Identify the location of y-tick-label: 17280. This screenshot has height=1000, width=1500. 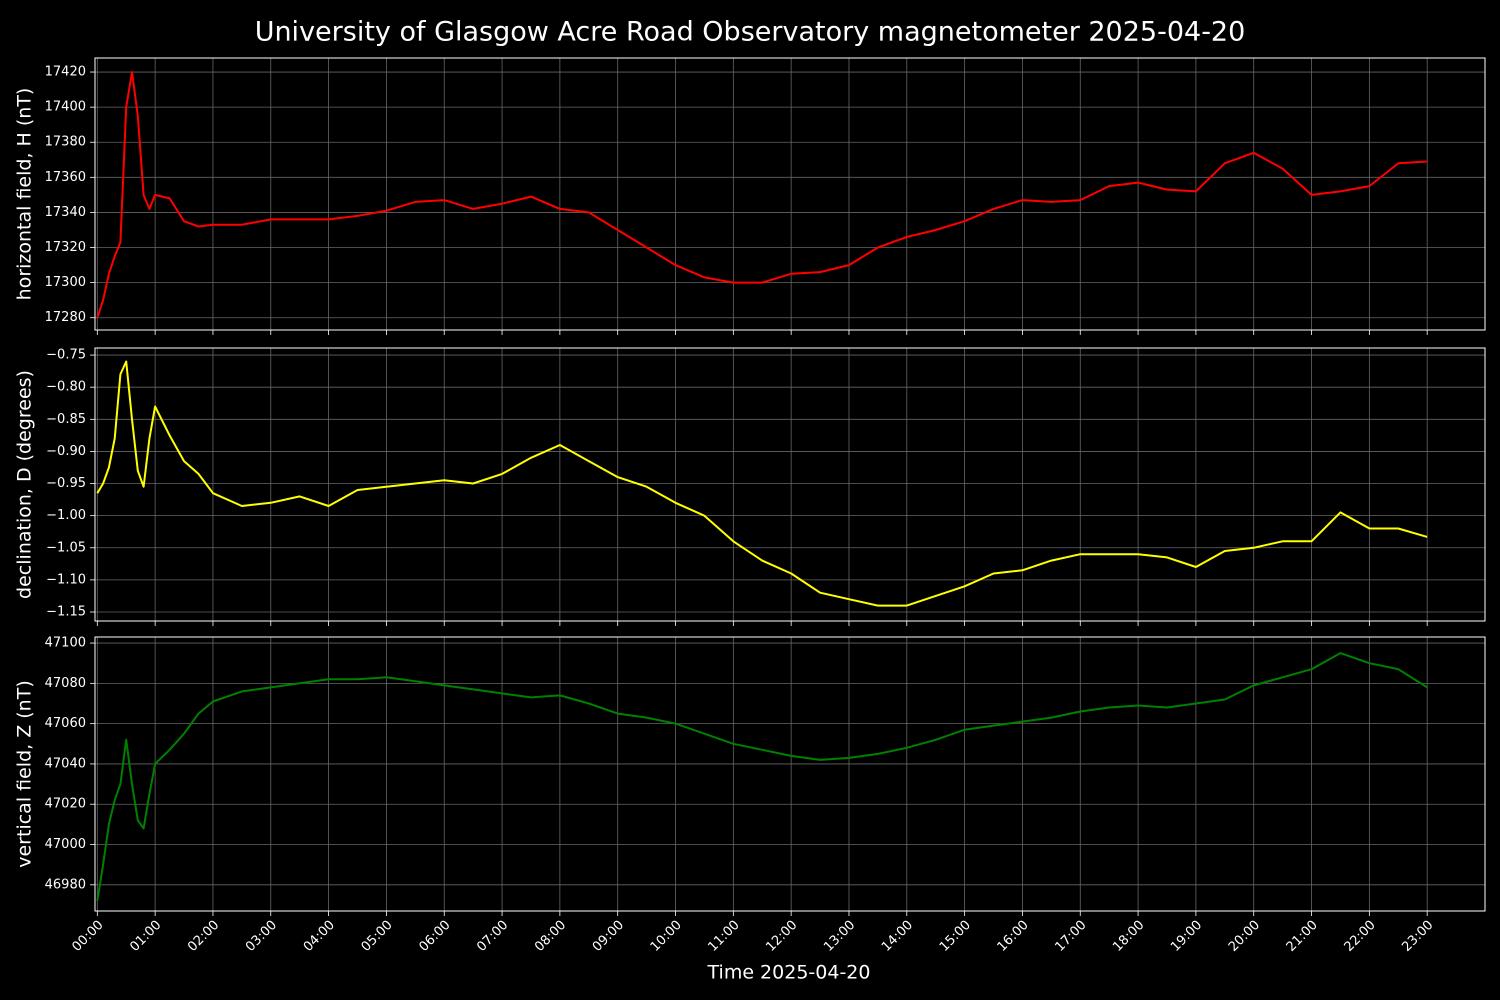
(65, 317).